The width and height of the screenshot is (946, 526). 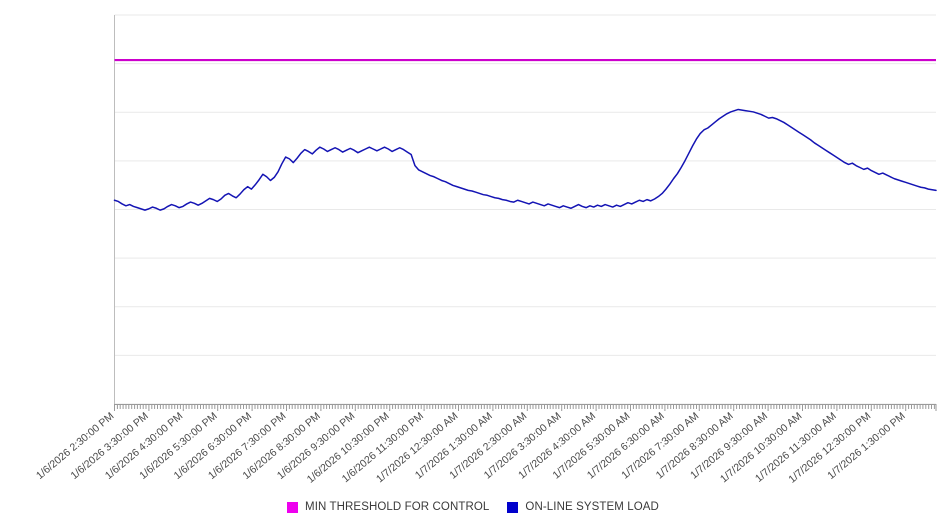 I want to click on legend-label-on-line-system-load: ON-LINE SYSTEM LOAD, so click(x=592, y=507).